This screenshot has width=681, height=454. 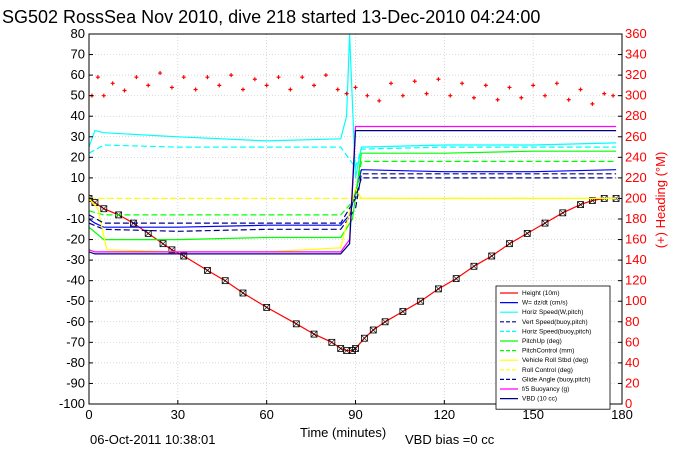 I want to click on left-tick-label: 30, so click(x=78, y=136).